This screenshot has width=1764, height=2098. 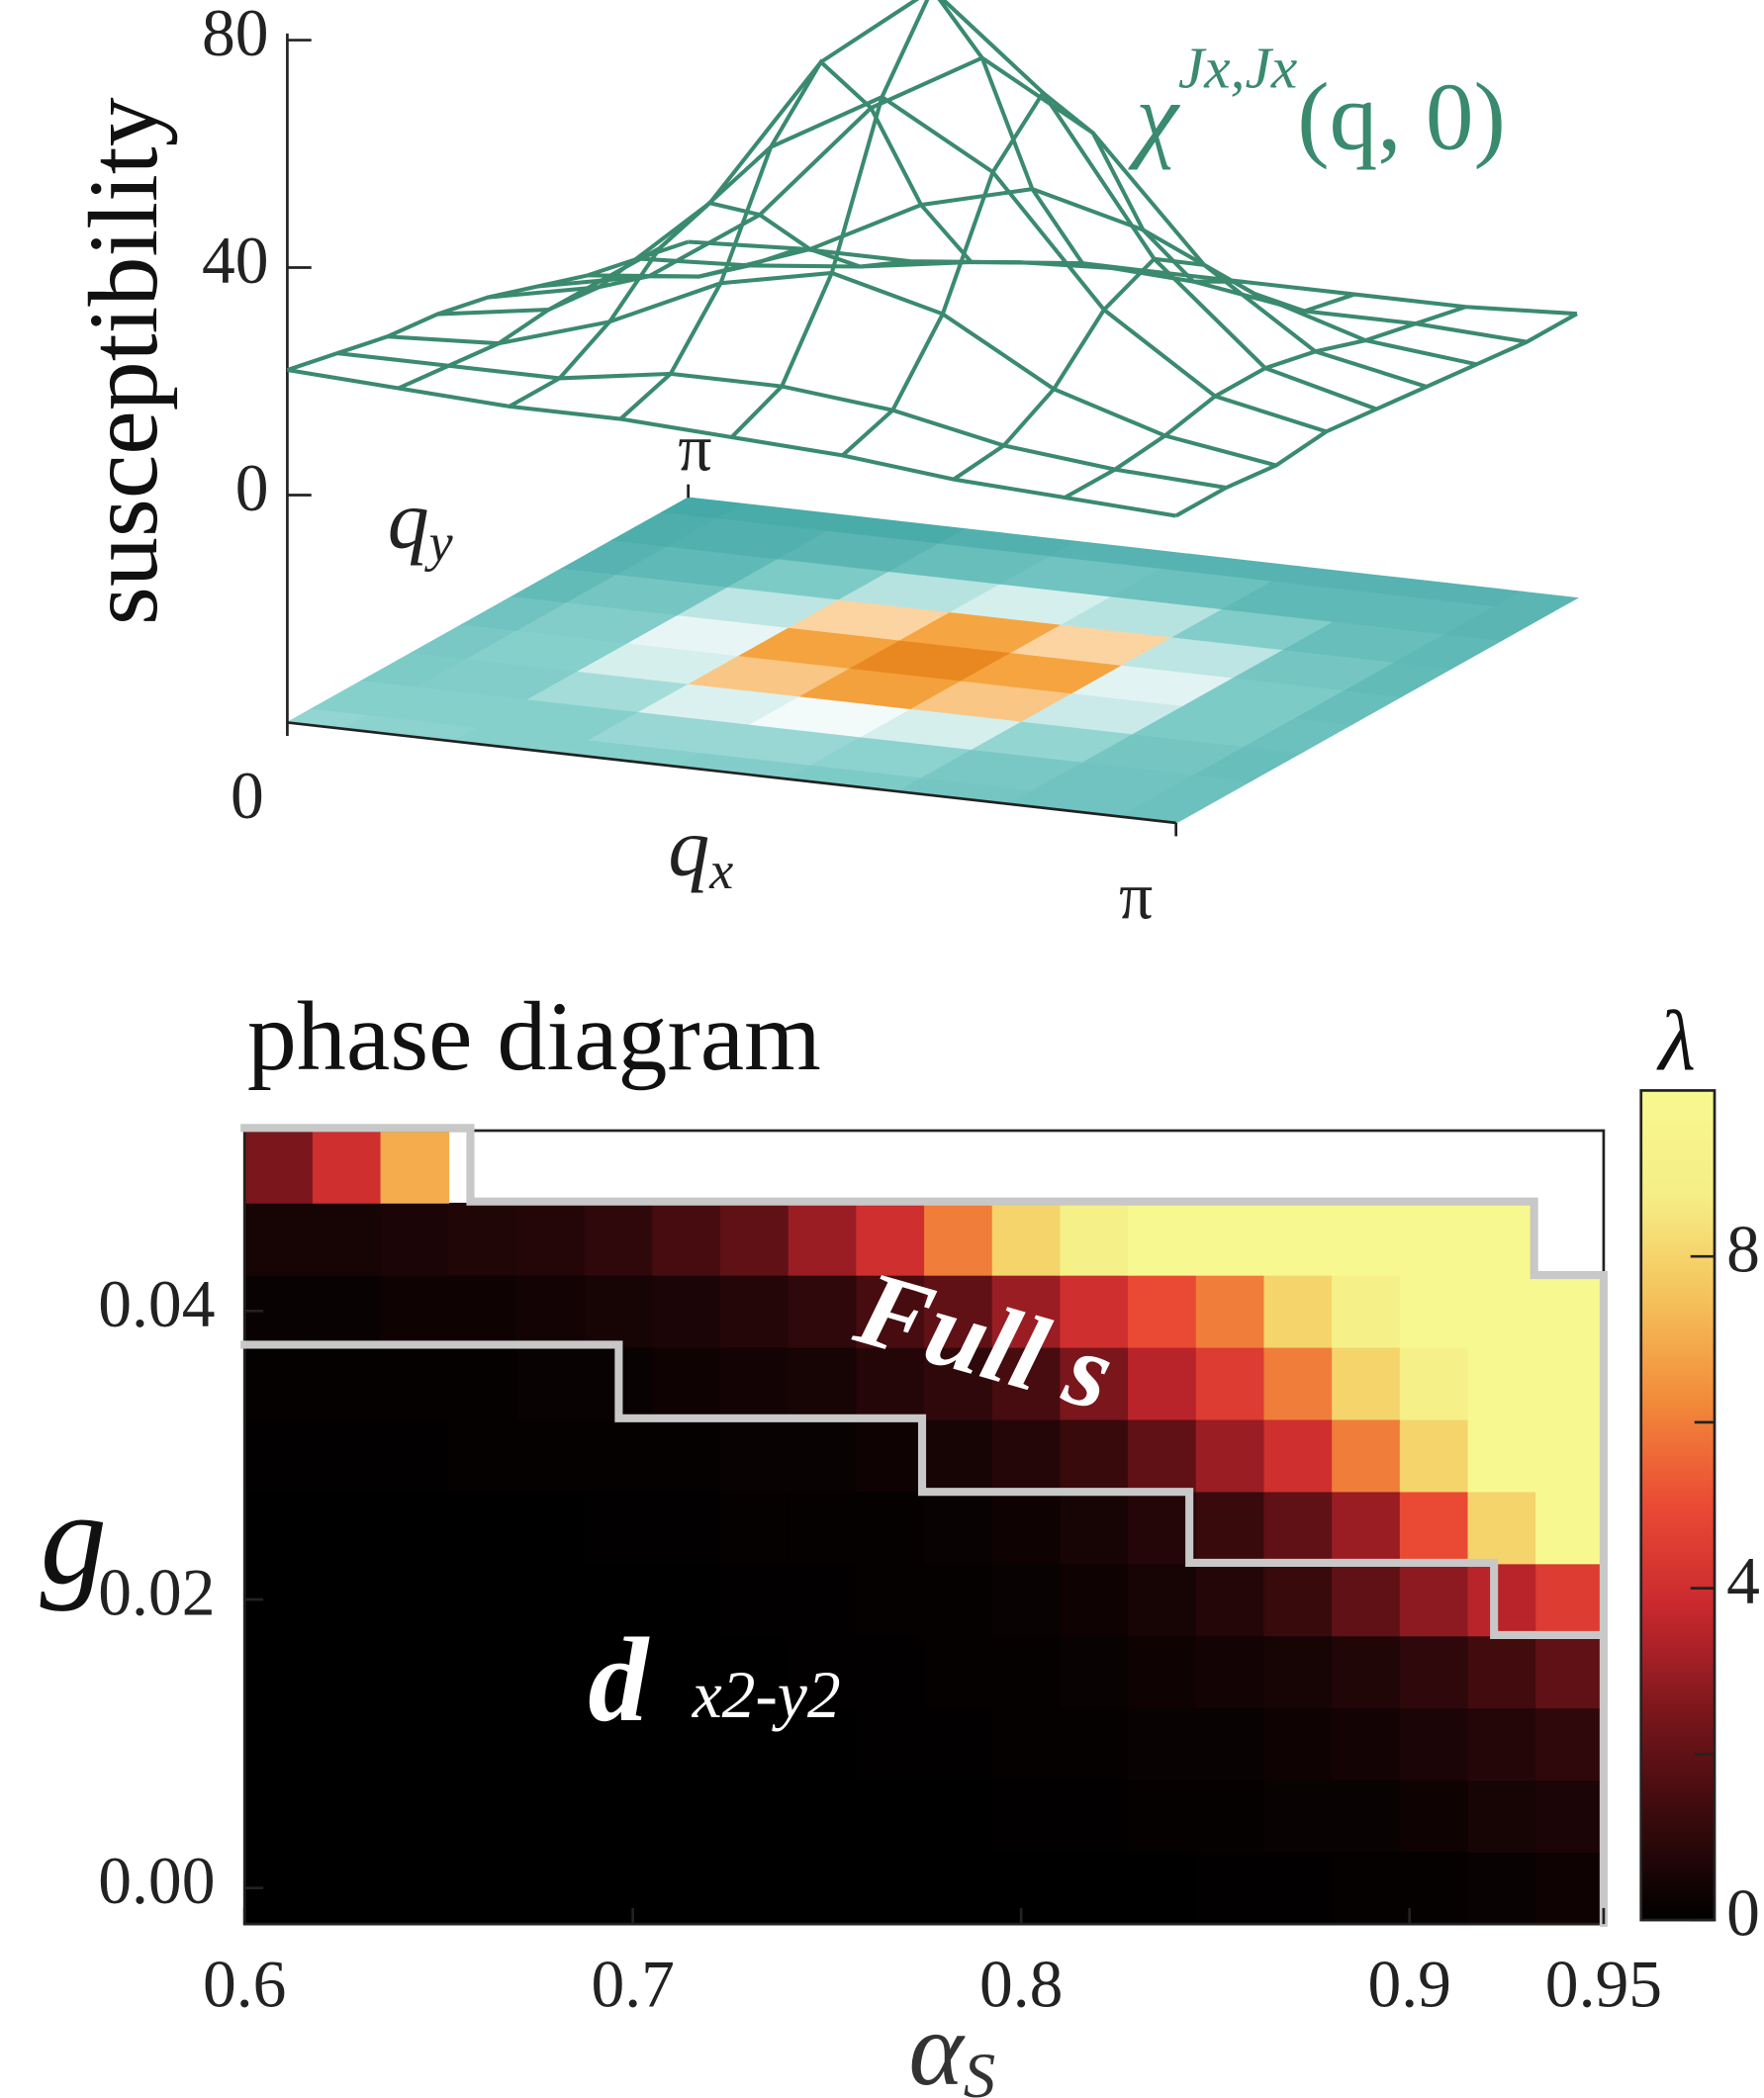 I want to click on y-axis-label-sub: y, so click(x=439, y=543).